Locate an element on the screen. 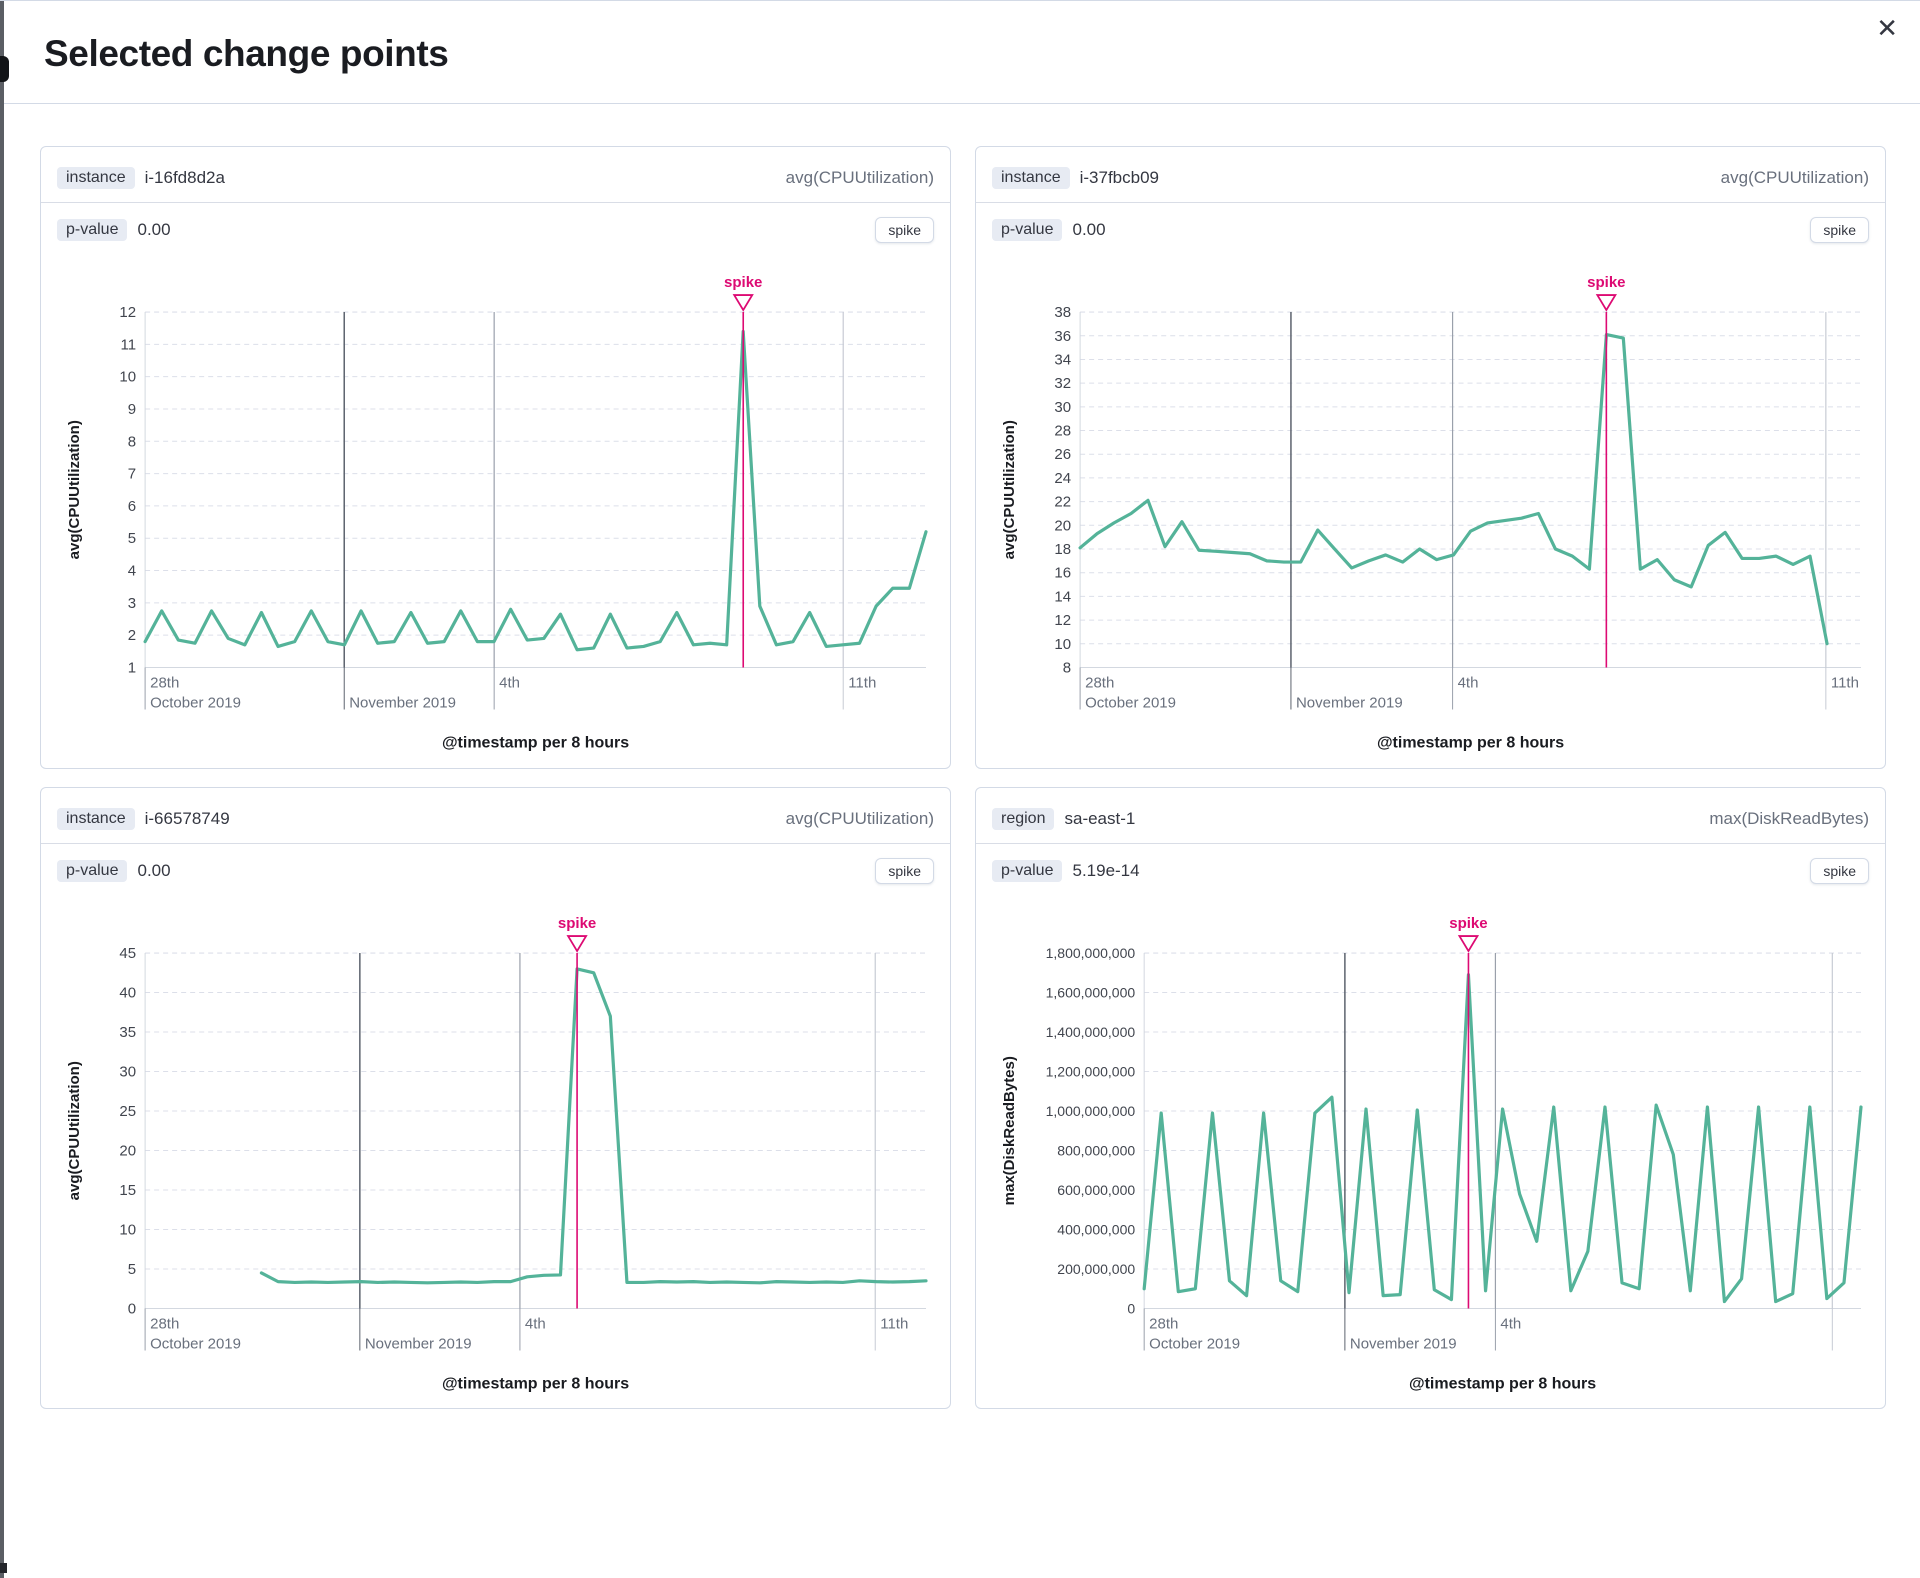  split-field-value: i-37fbcb09 is located at coordinates (1119, 177).